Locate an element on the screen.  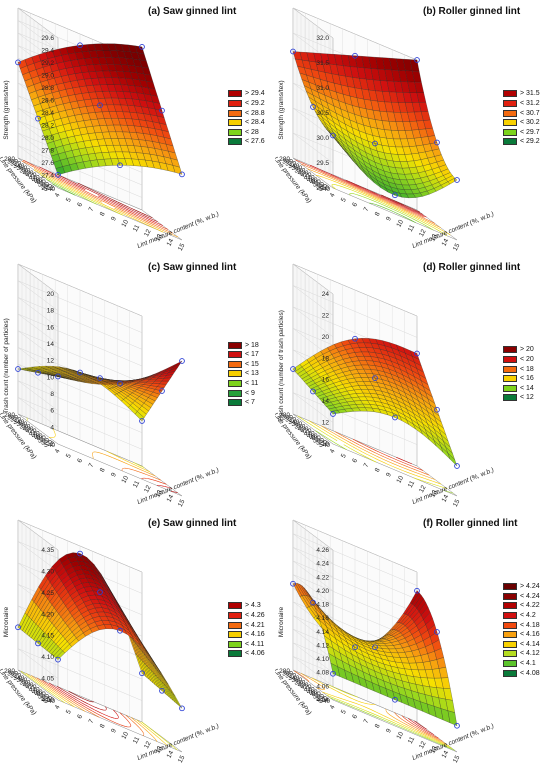
z-axis: 4.004.054.104.154.204.254.304.35 is located at coordinates (47, 625).